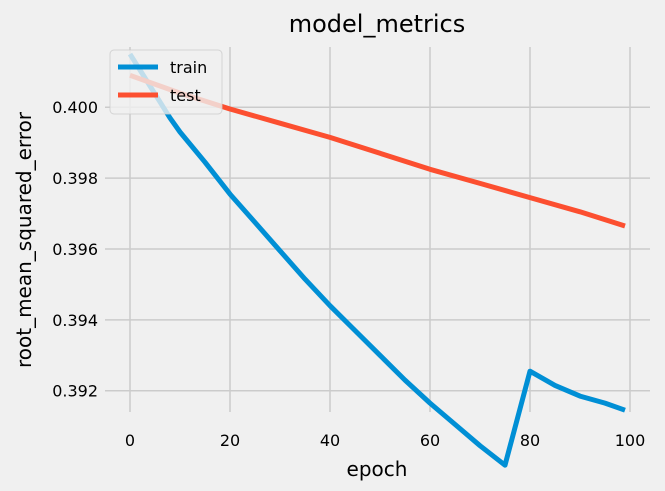  I want to click on legend-label-train: train, so click(188, 67).